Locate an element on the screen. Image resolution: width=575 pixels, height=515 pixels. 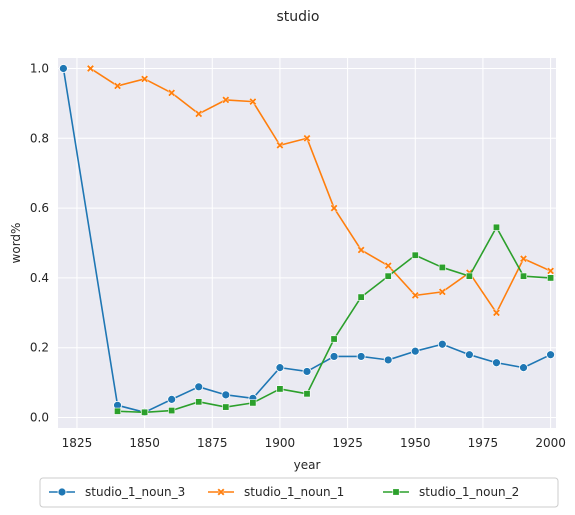
x-axis-label: year is located at coordinates (307, 465).